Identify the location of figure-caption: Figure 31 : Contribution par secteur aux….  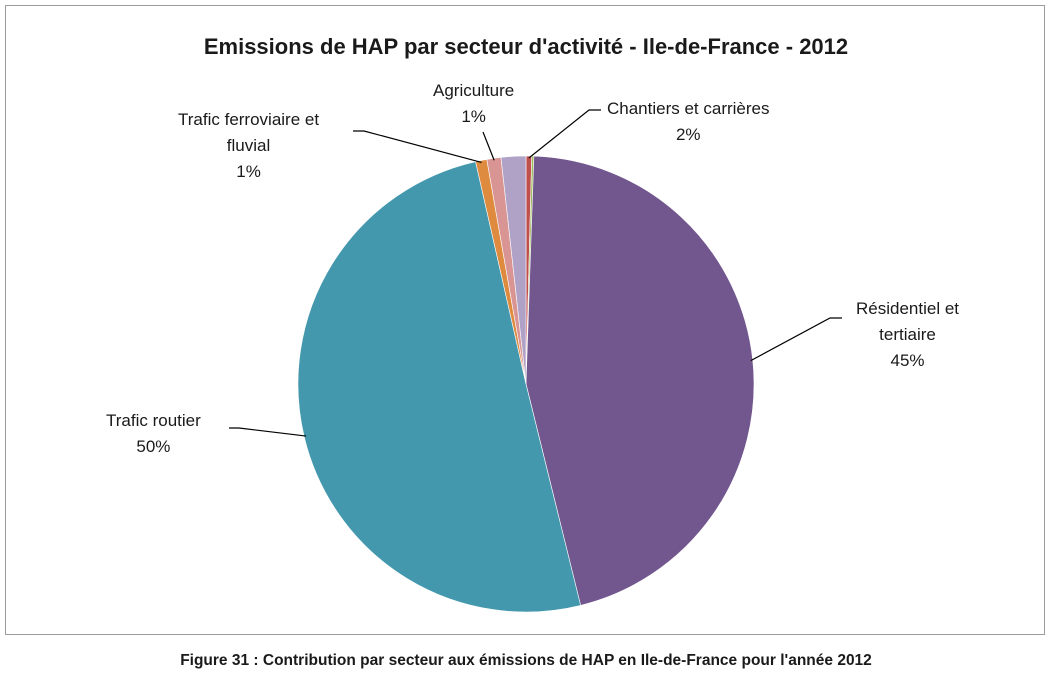
(526, 660).